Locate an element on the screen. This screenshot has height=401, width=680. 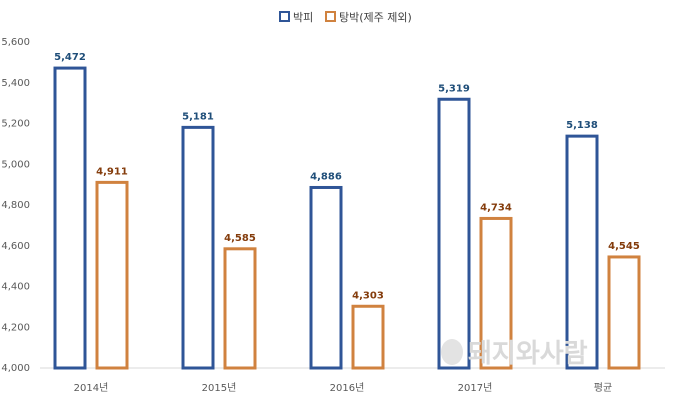
data-label-bakpi: 5,319 is located at coordinates (454, 88).